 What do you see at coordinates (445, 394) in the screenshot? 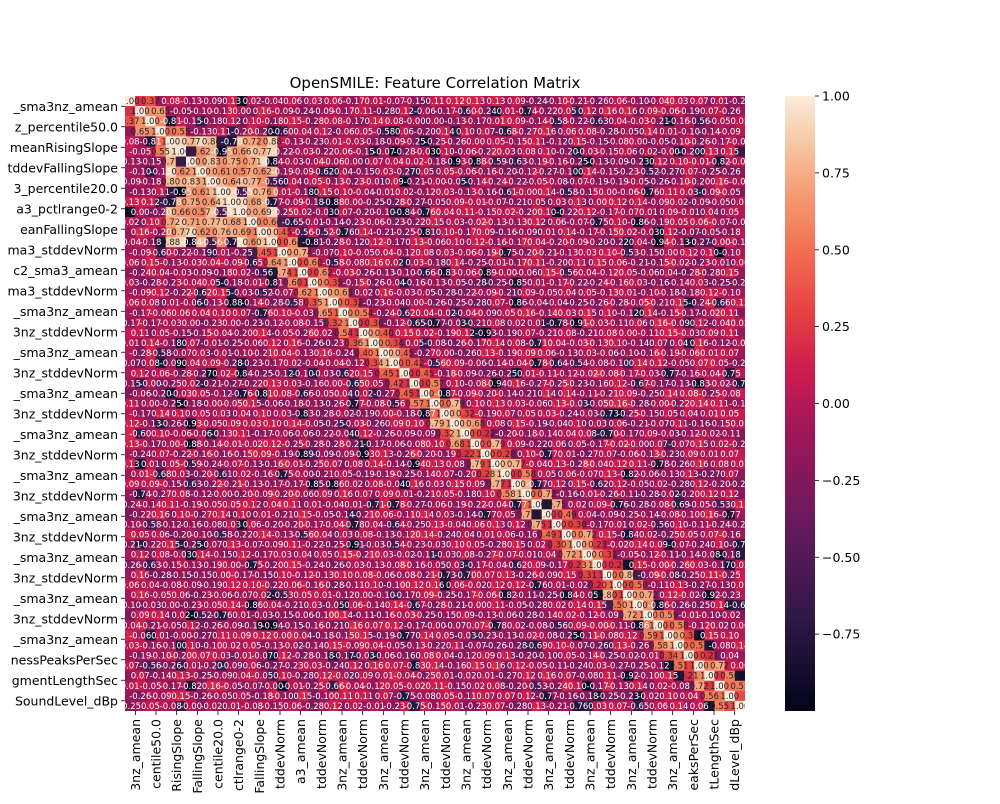
I see `cell-annotation: -0.87` at bounding box center [445, 394].